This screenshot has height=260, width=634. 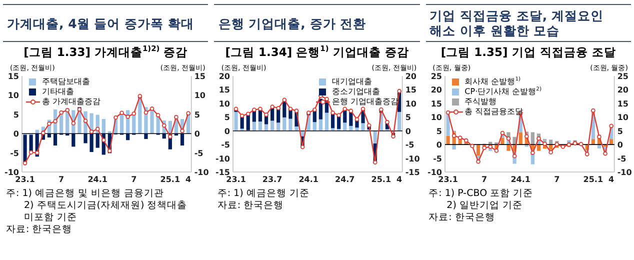 What do you see at coordinates (528, 23) in the screenshot?
I see `chart-subtitle: 기업 직접금융 조달, 계절요인 해소 이후 원활한 모습` at bounding box center [528, 23].